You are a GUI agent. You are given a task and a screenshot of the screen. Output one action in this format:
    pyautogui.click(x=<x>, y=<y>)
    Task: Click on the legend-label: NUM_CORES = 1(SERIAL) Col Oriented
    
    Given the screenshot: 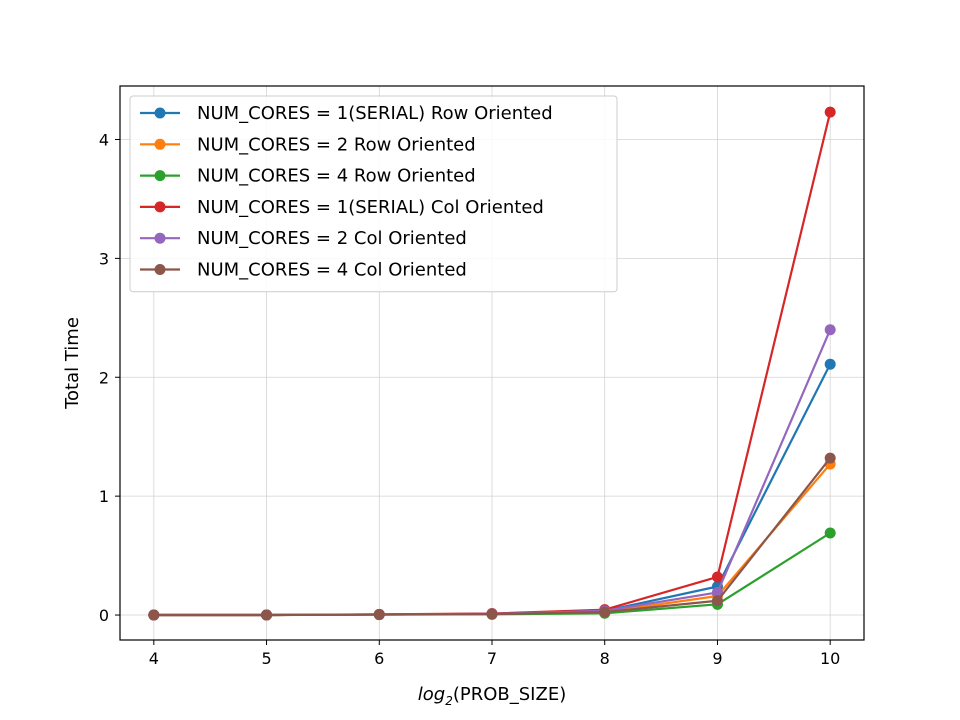 What is the action you would take?
    pyautogui.click(x=370, y=207)
    